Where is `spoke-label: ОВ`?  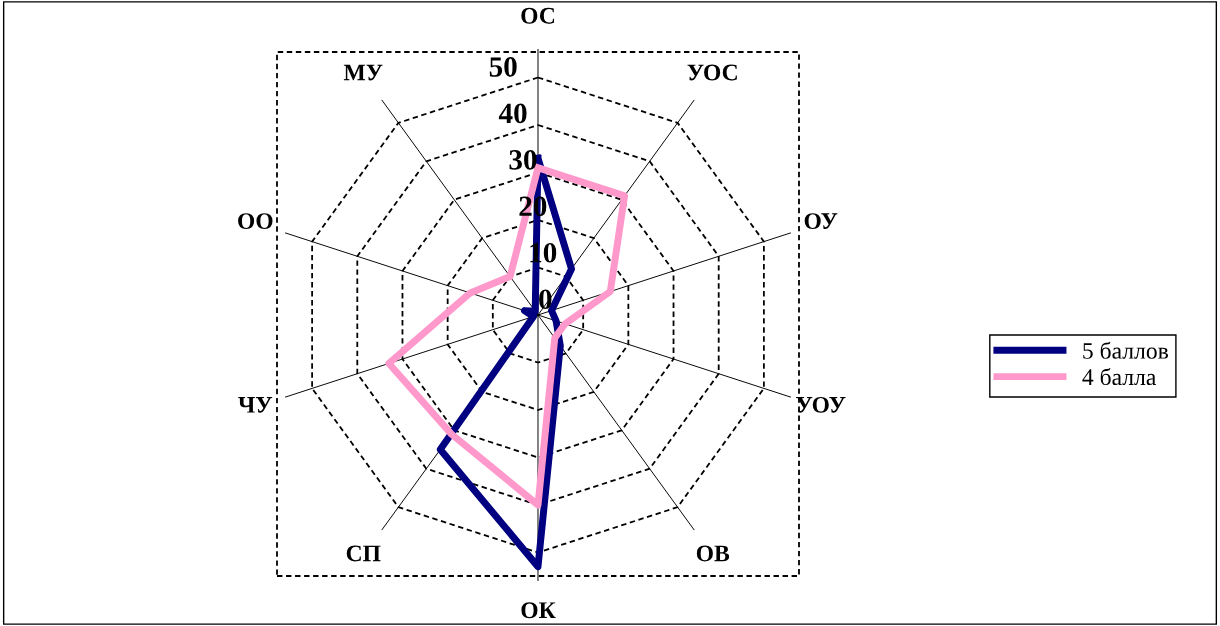
spoke-label: ОВ is located at coordinates (713, 553).